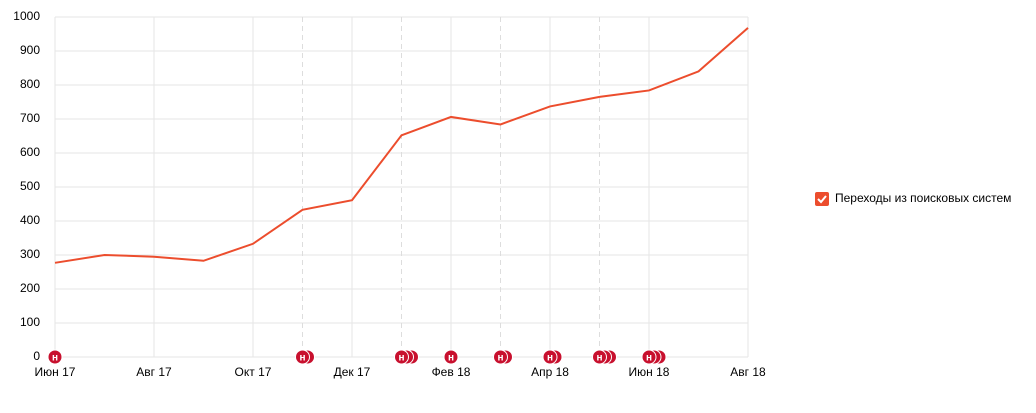  What do you see at coordinates (30, 118) in the screenshot?
I see `y-tick-label: 700` at bounding box center [30, 118].